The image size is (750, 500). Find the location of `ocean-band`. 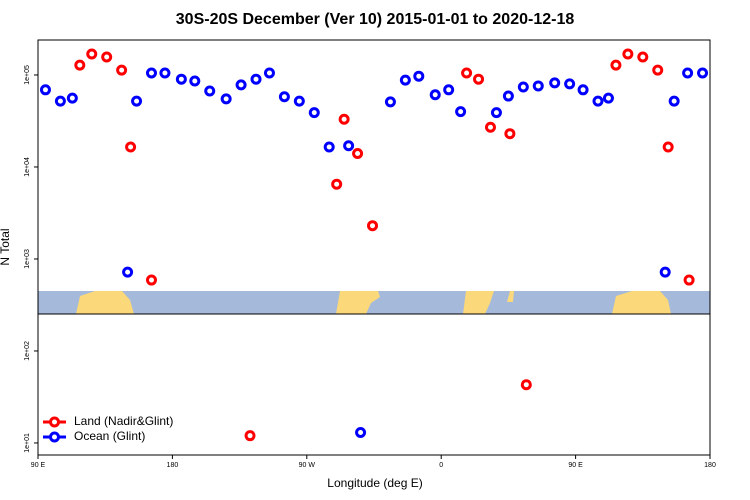

ocean-band is located at coordinates (374, 302).